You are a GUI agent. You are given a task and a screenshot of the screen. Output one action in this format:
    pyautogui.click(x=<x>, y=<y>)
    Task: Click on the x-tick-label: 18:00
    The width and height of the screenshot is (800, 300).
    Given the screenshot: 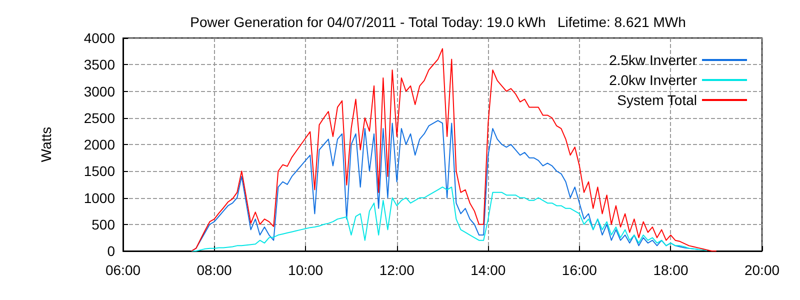 What is the action you would take?
    pyautogui.click(x=670, y=270)
    